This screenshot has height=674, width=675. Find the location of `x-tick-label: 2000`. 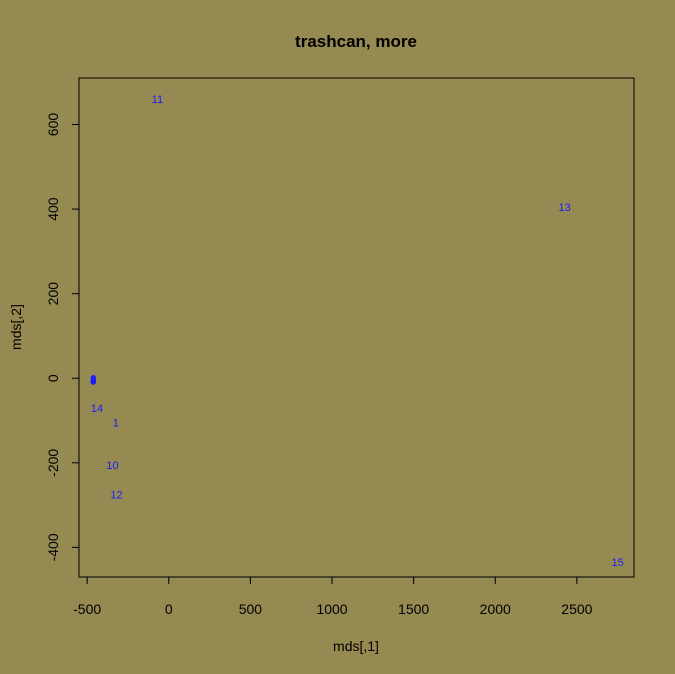

x-tick-label: 2000 is located at coordinates (495, 609).